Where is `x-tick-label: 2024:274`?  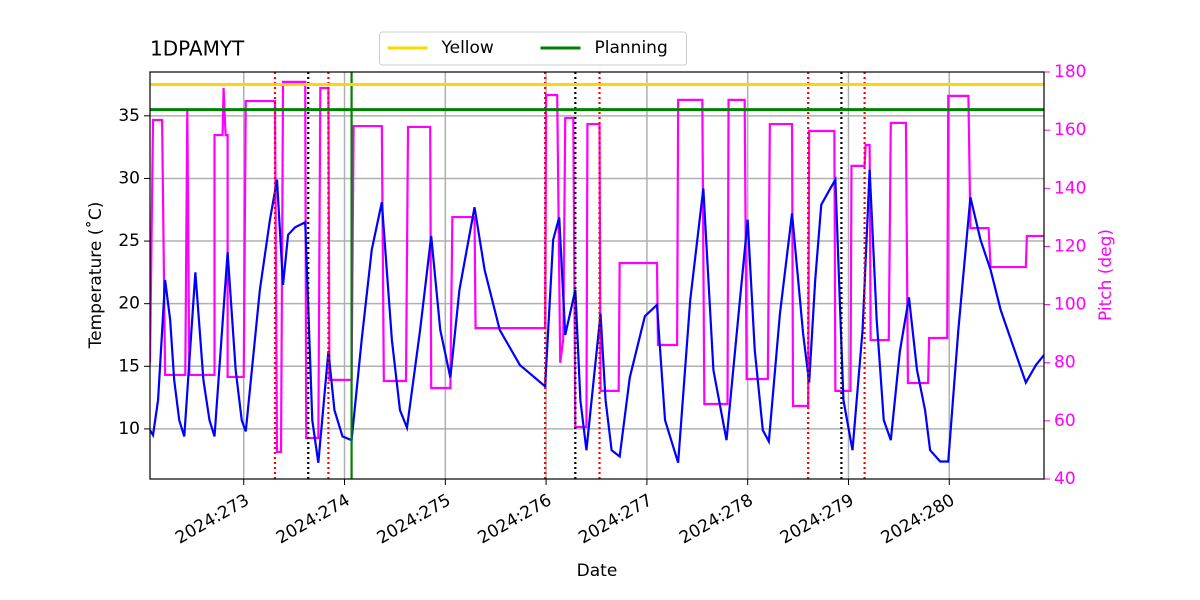 x-tick-label: 2024:274 is located at coordinates (313, 519).